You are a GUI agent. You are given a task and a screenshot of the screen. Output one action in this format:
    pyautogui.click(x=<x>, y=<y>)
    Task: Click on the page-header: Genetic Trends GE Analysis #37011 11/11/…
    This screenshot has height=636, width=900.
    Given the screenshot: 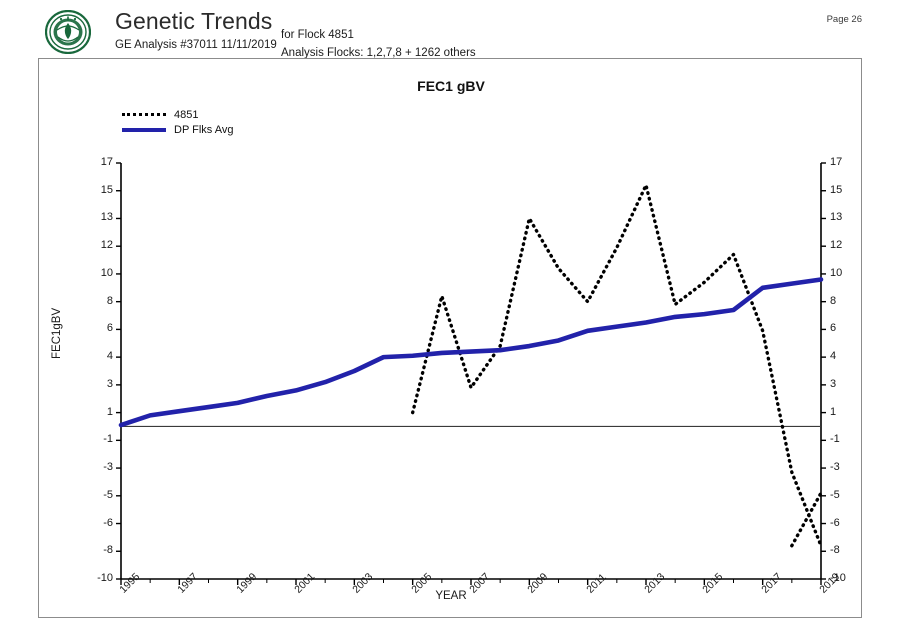 What is the action you would take?
    pyautogui.click(x=450, y=30)
    